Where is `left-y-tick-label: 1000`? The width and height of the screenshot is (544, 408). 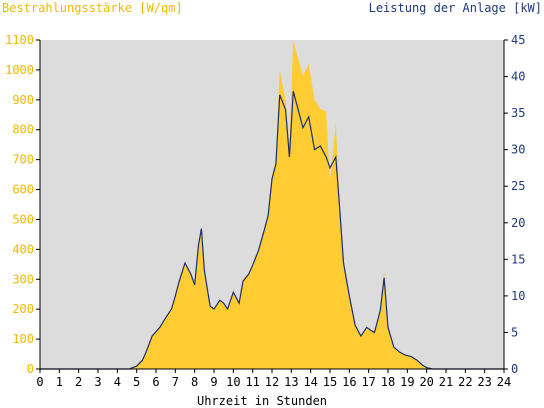 left-y-tick-label: 1000 is located at coordinates (19, 70).